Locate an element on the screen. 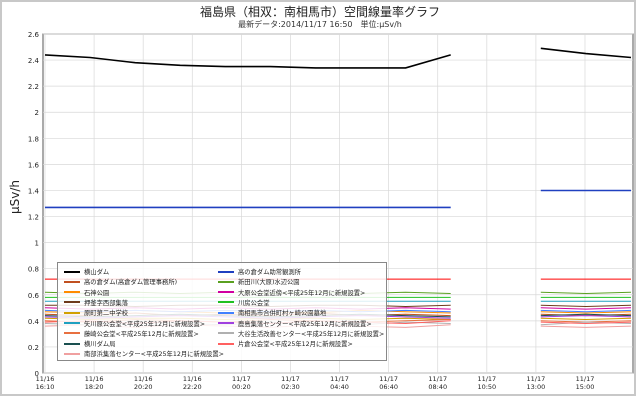  x-tick-label: 04:40 is located at coordinates (339, 387).